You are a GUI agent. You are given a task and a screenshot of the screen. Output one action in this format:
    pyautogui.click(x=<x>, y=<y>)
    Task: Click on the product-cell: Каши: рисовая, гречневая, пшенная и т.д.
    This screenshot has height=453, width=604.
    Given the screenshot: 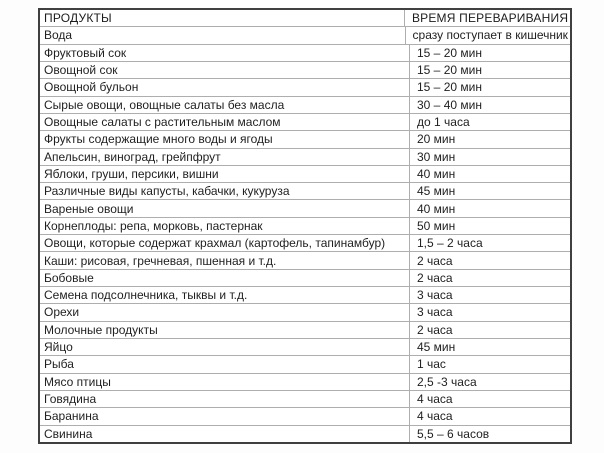 What is the action you would take?
    pyautogui.click(x=225, y=260)
    